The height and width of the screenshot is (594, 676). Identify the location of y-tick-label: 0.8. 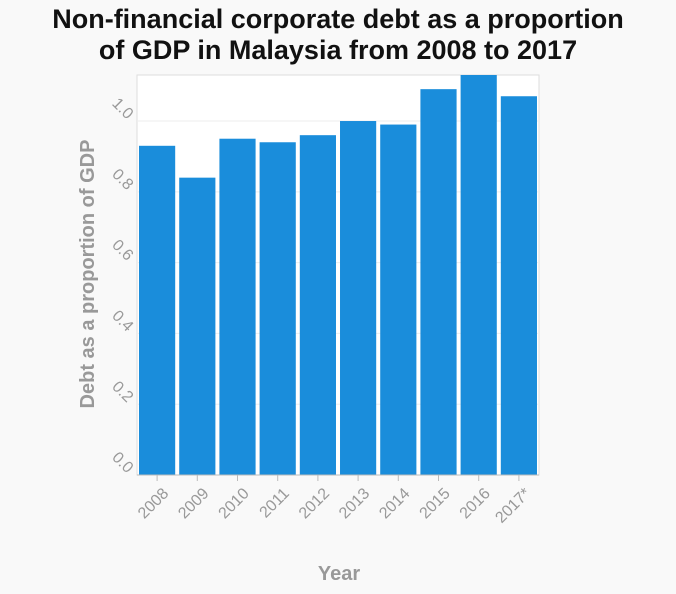
(122, 180).